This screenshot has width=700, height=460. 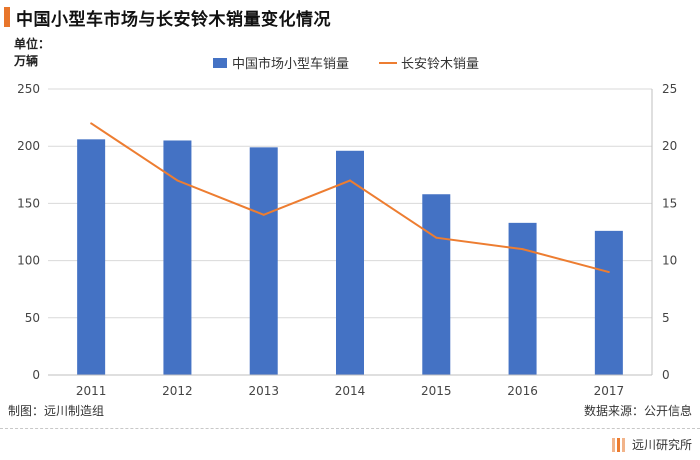 I want to click on x-tick-2017: 2017, so click(x=609, y=391).